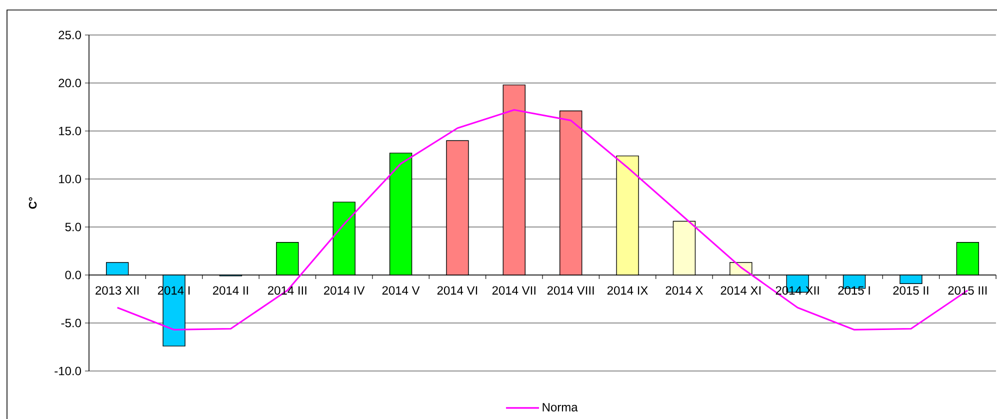 The image size is (997, 419). What do you see at coordinates (560, 407) in the screenshot?
I see `legend-label: Norma` at bounding box center [560, 407].